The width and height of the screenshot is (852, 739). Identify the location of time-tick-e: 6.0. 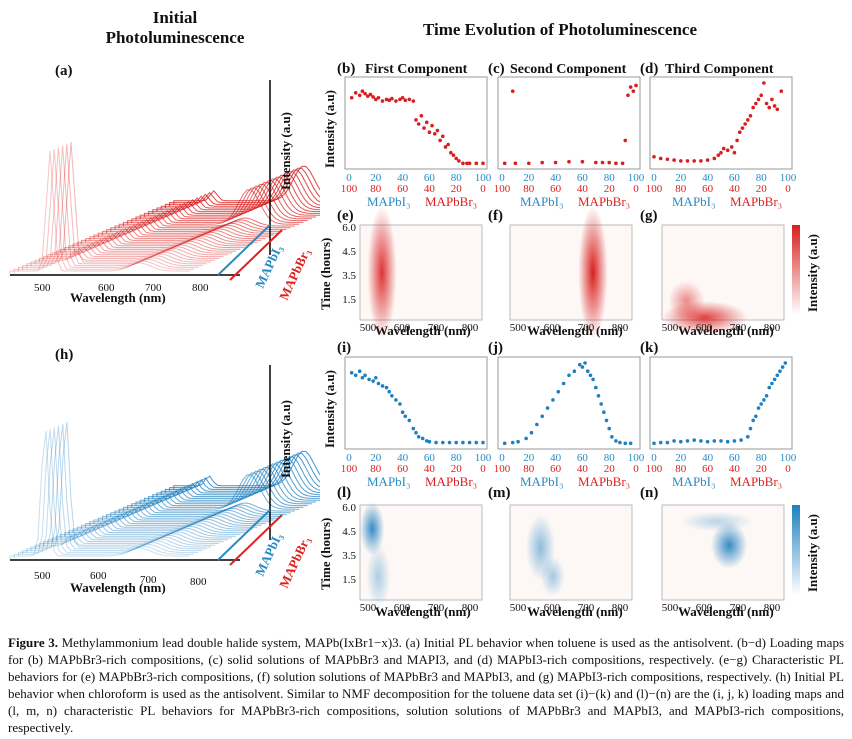
(349, 228).